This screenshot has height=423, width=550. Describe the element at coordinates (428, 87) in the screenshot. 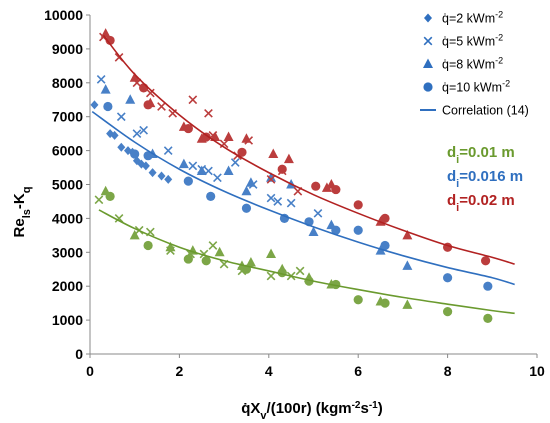

I see `legend-marker-circle` at that location.